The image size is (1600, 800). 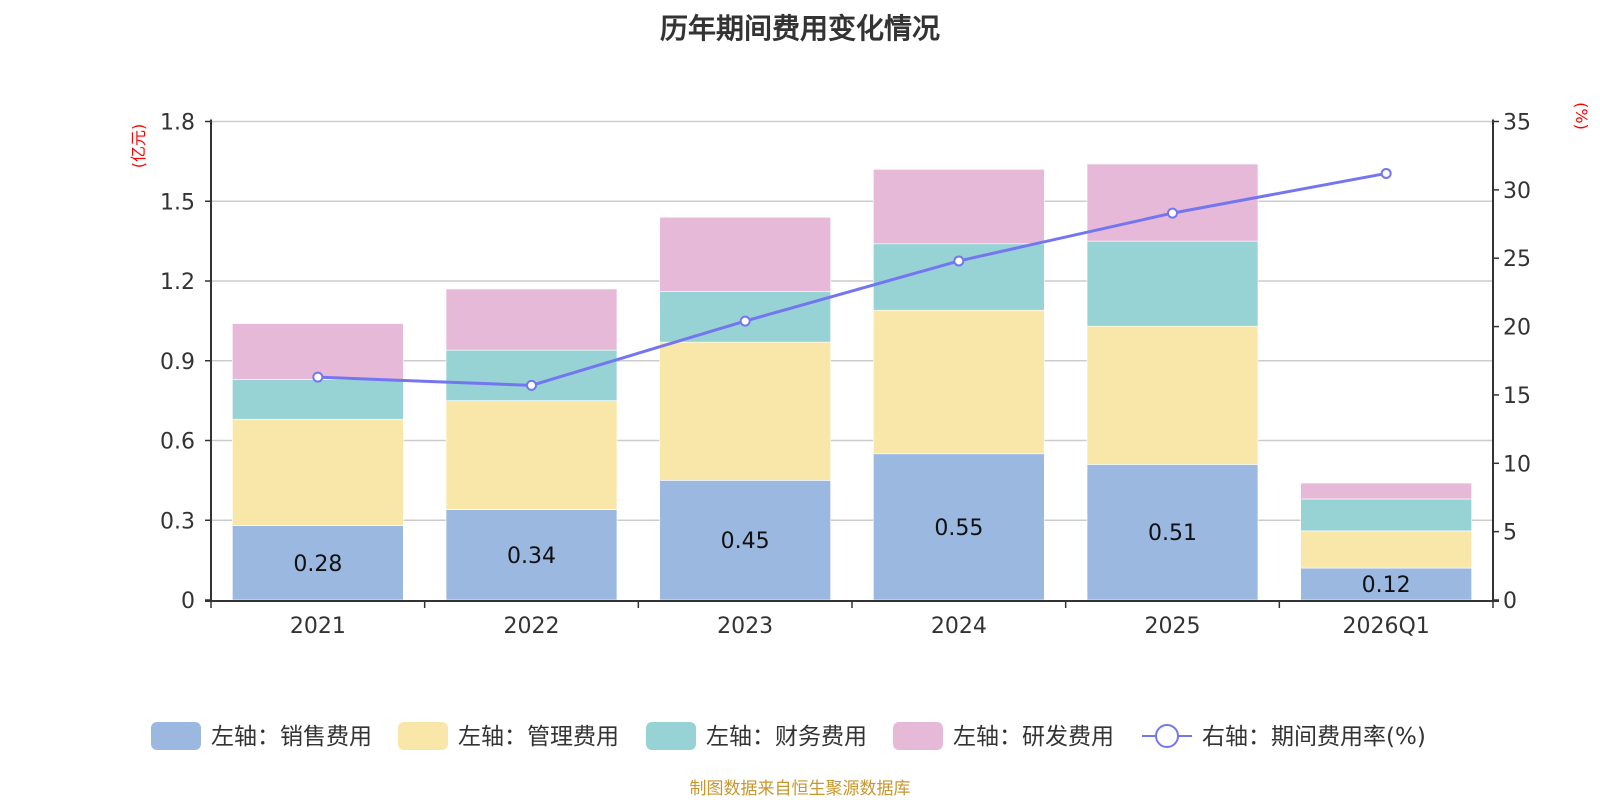 I want to click on left-axis-tick-label: 0, so click(x=188, y=601).